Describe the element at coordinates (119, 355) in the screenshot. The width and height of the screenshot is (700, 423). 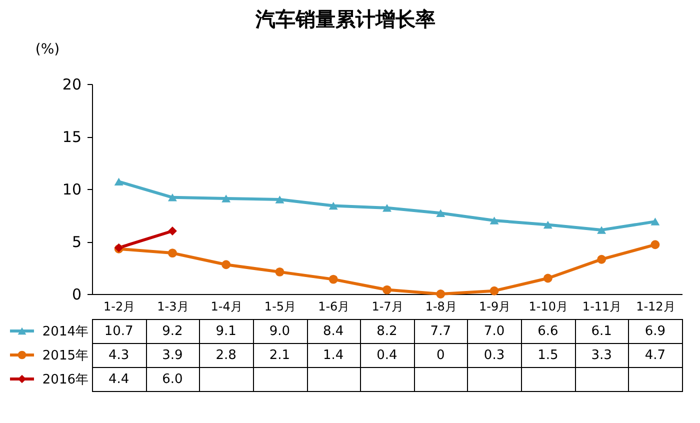
I see `data-label: 4.3` at that location.